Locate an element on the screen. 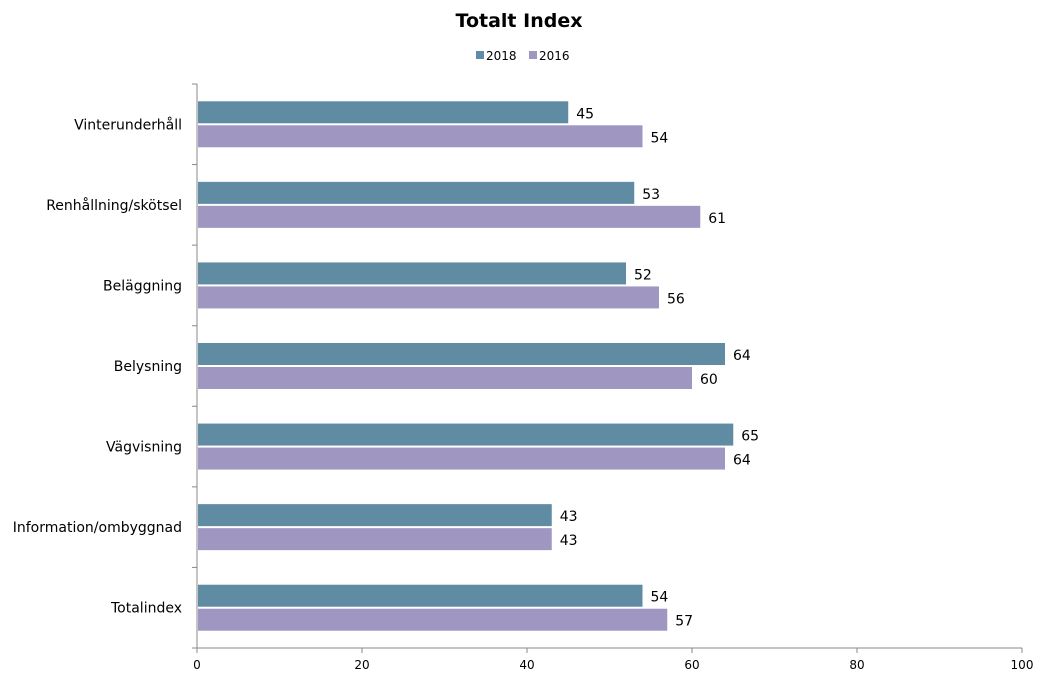 The width and height of the screenshot is (1039, 676). data-label-2018: 65 is located at coordinates (750, 437).